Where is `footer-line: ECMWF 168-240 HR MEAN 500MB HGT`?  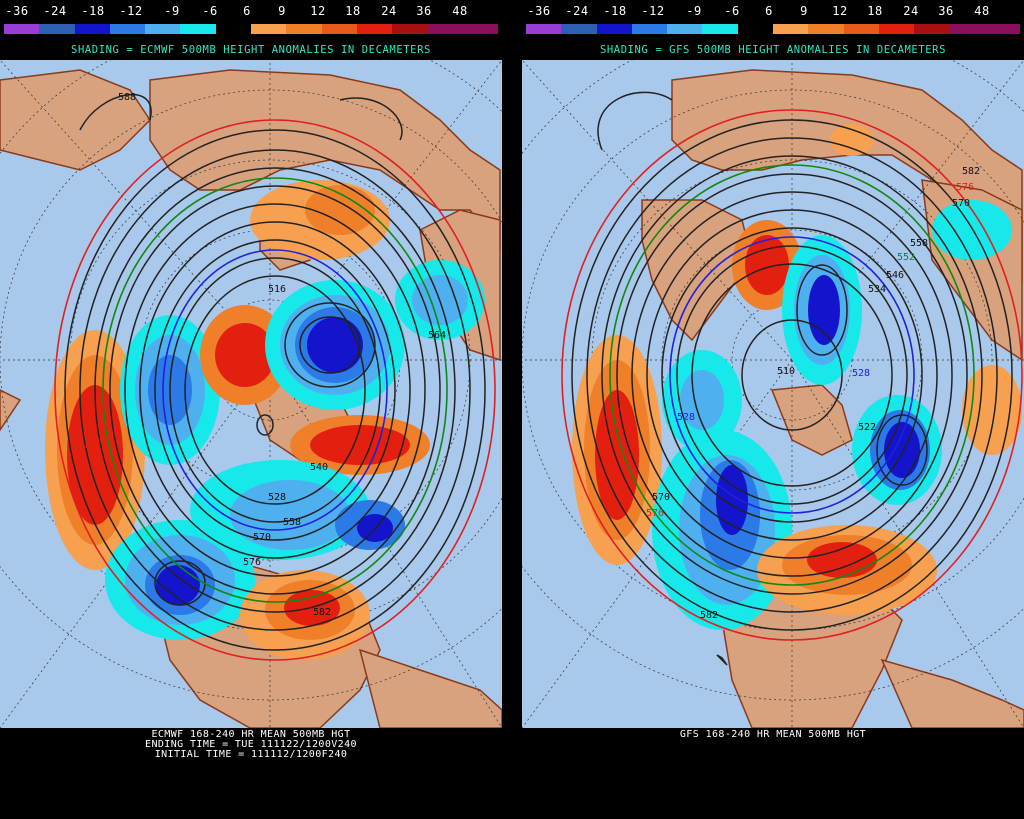
footer-line: ECMWF 168-240 HR MEAN 500MB HGT is located at coordinates (251, 734).